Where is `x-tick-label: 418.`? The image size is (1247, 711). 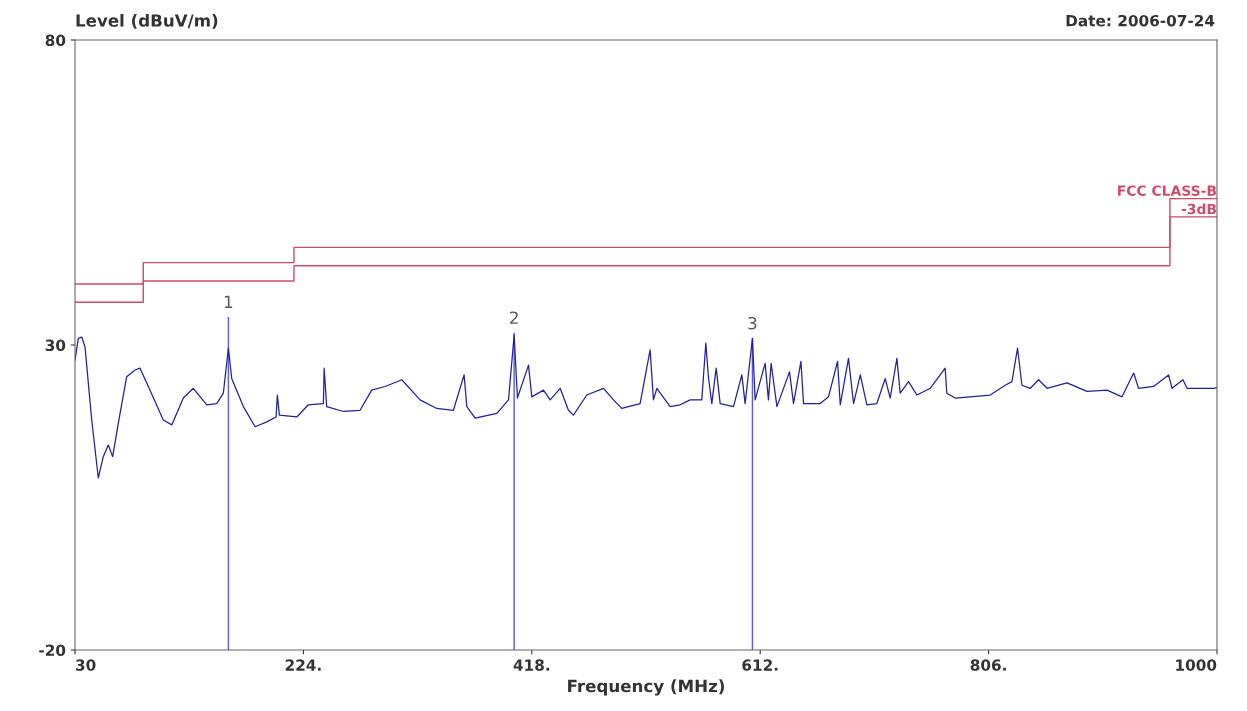
x-tick-label: 418. is located at coordinates (531, 665).